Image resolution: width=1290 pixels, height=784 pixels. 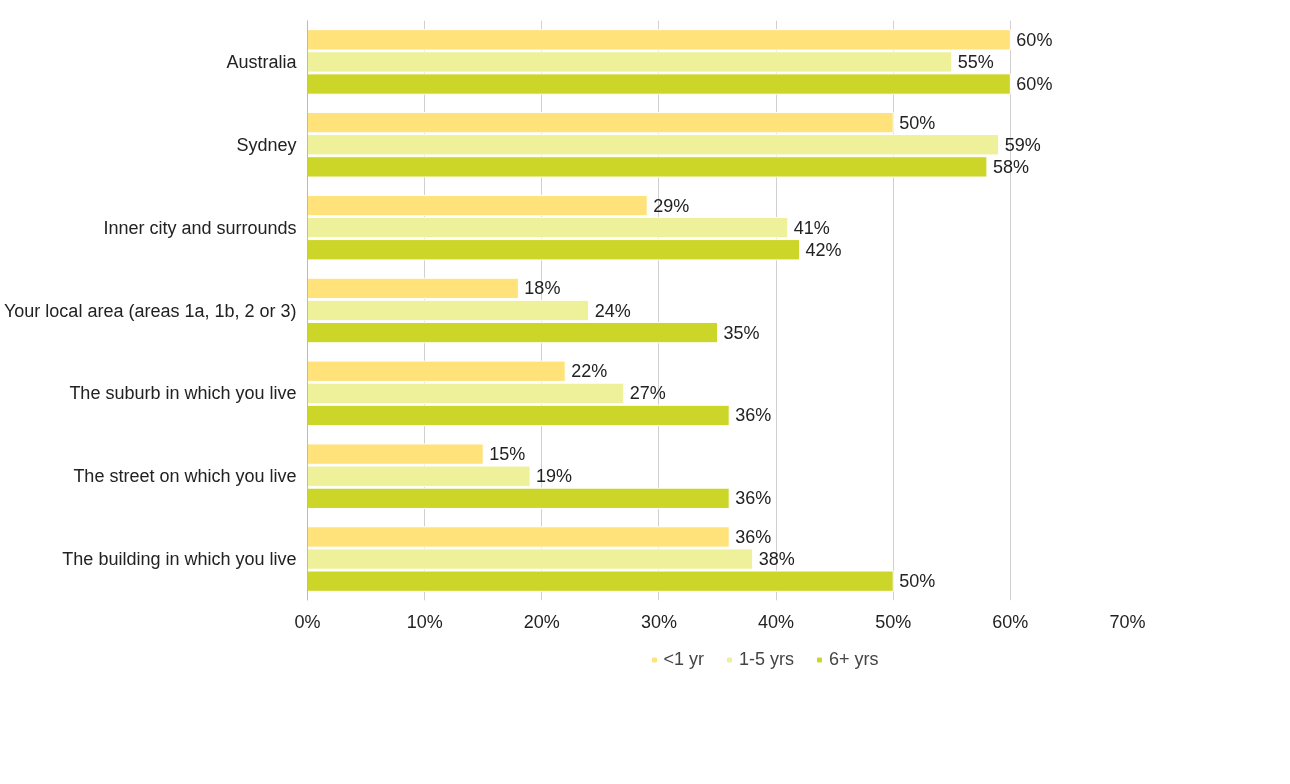 I want to click on data-label: 22%, so click(x=589, y=371).